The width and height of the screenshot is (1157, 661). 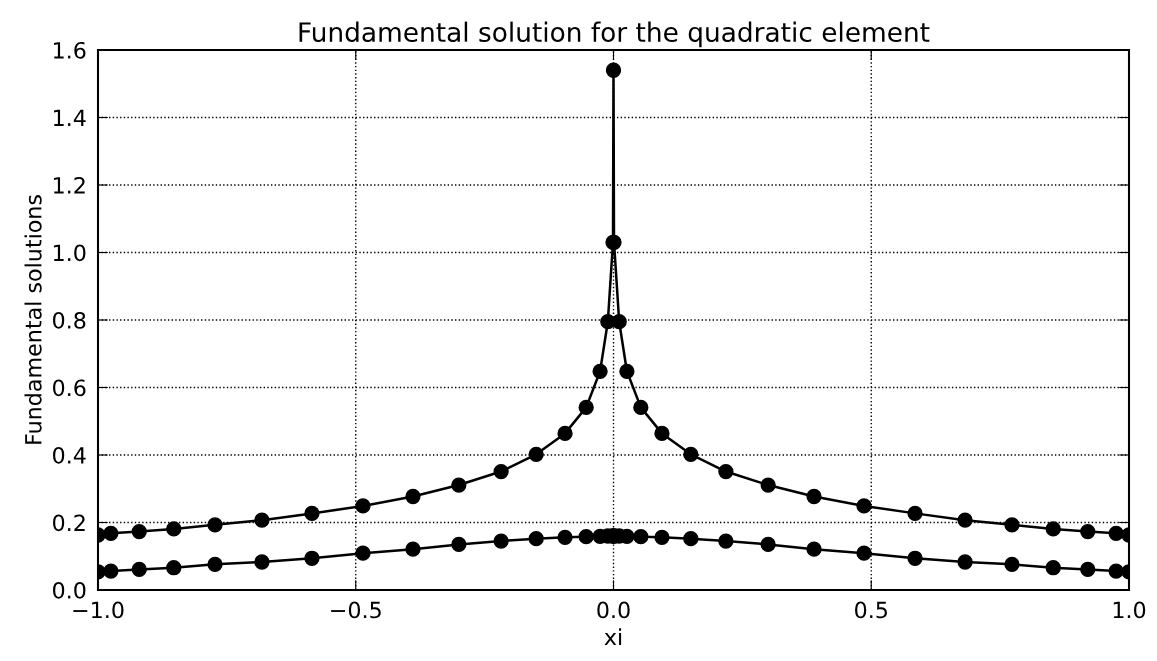 I want to click on chart-title: Fundamental solution for the quadratic element, so click(x=614, y=34).